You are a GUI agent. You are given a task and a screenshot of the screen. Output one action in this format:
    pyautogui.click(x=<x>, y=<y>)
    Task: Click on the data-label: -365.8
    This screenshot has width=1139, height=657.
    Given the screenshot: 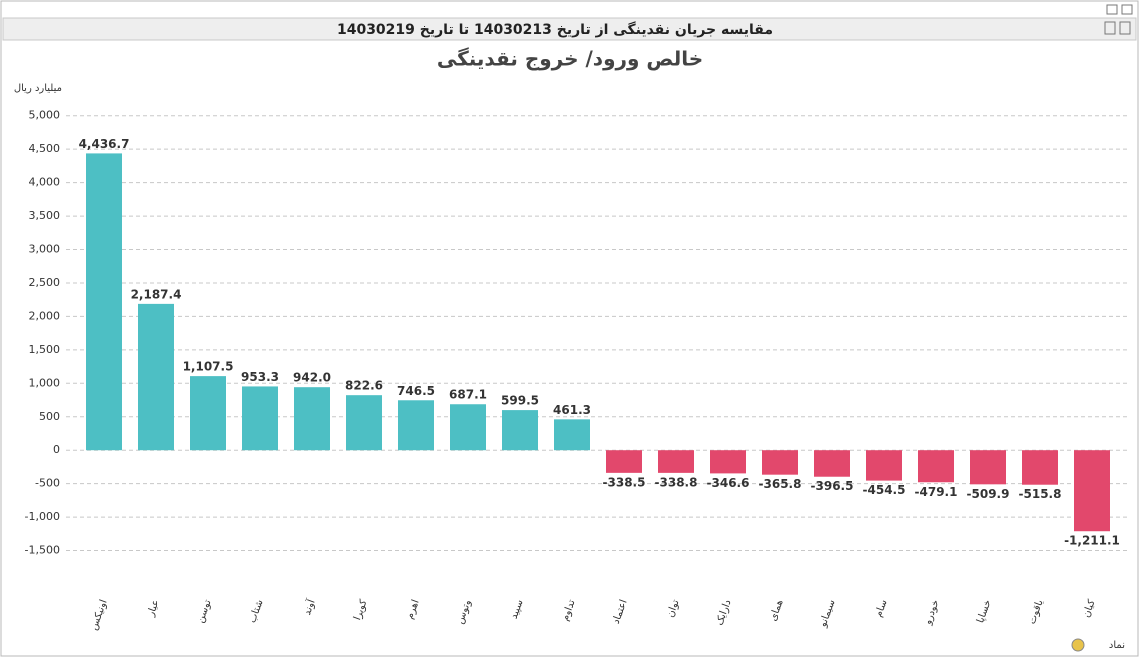 What is the action you would take?
    pyautogui.click(x=780, y=484)
    